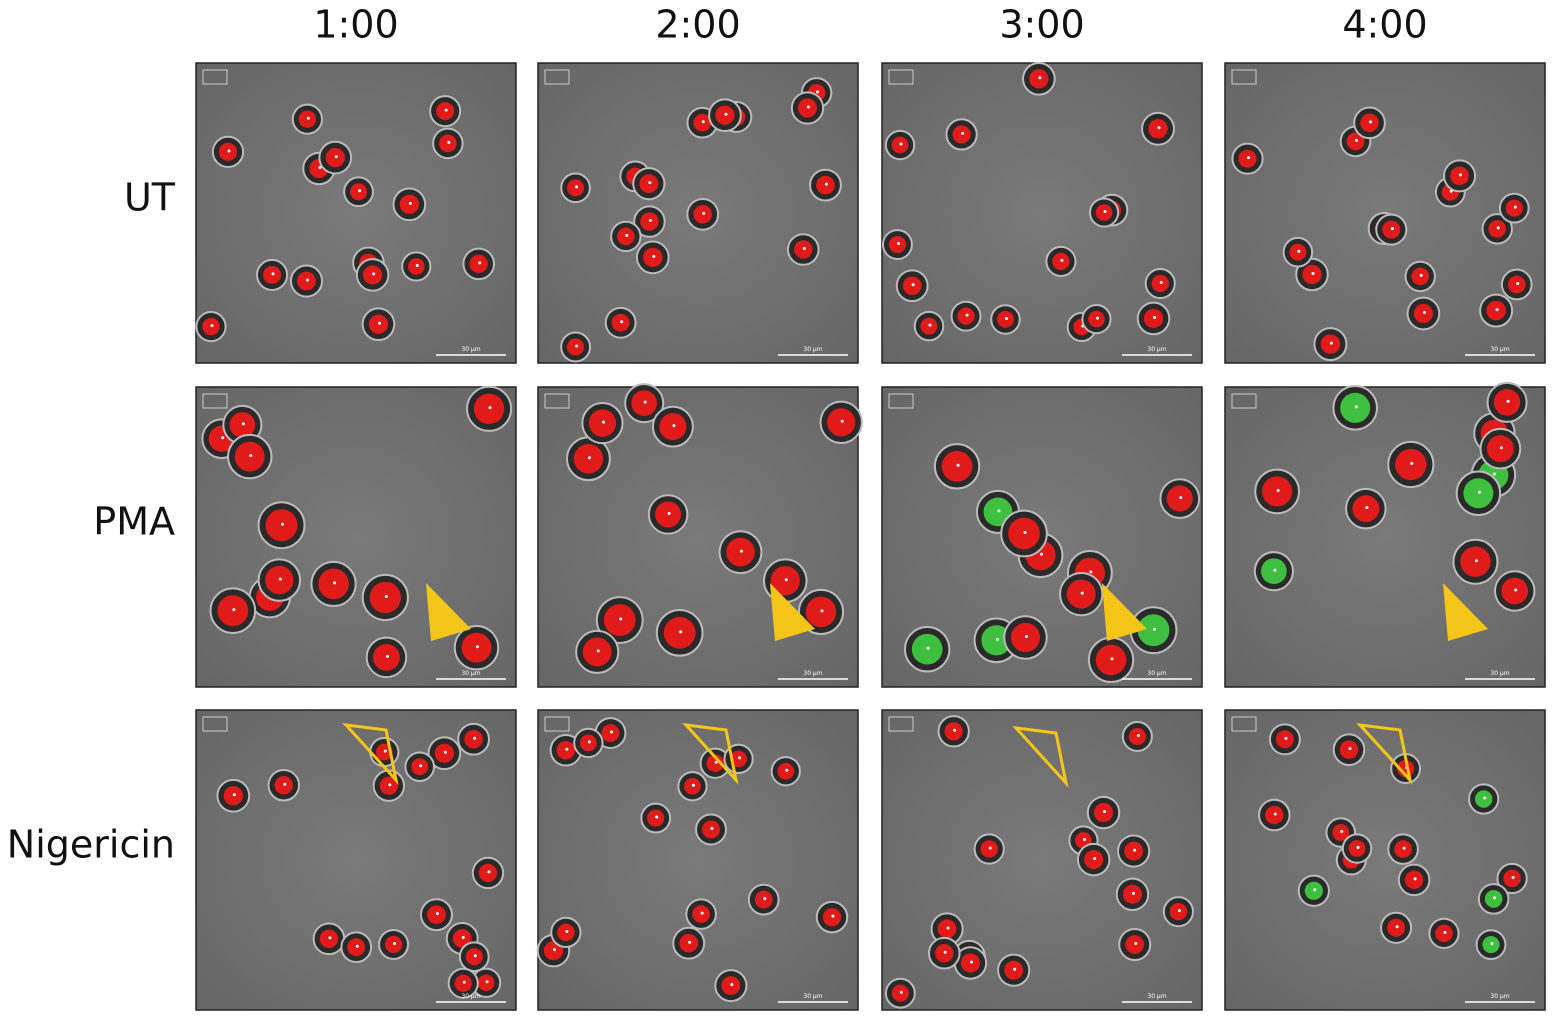 This screenshot has width=1563, height=1021. I want to click on panel-background, so click(356, 213).